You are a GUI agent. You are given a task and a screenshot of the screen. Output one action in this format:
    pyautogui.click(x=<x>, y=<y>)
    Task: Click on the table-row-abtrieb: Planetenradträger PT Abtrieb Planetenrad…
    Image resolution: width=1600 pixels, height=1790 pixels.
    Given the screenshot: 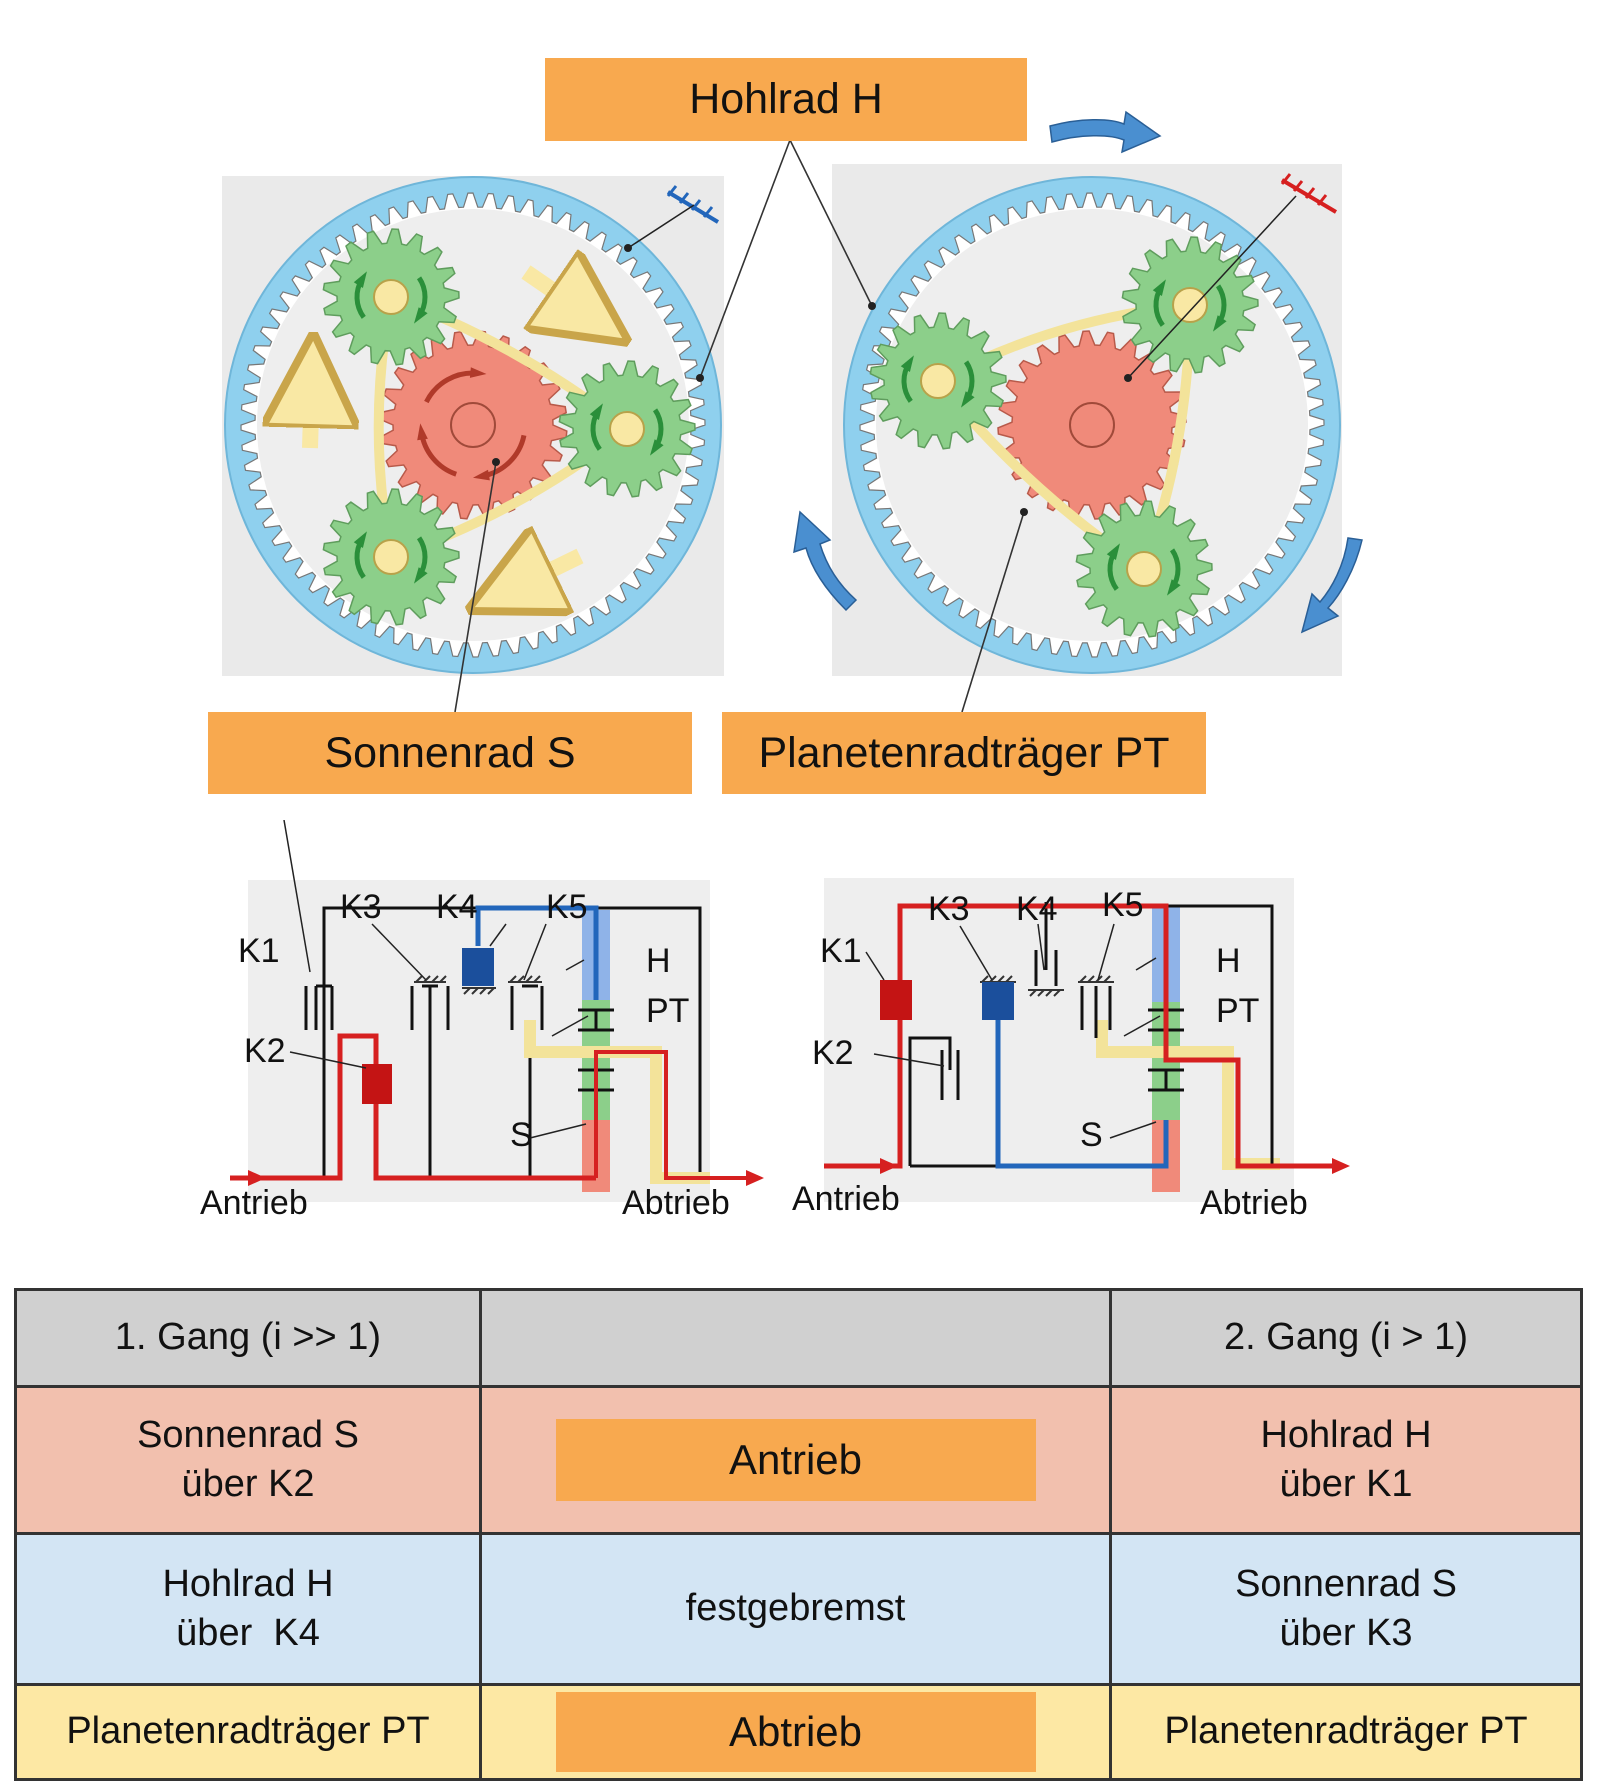 What is the action you would take?
    pyautogui.click(x=798, y=1732)
    